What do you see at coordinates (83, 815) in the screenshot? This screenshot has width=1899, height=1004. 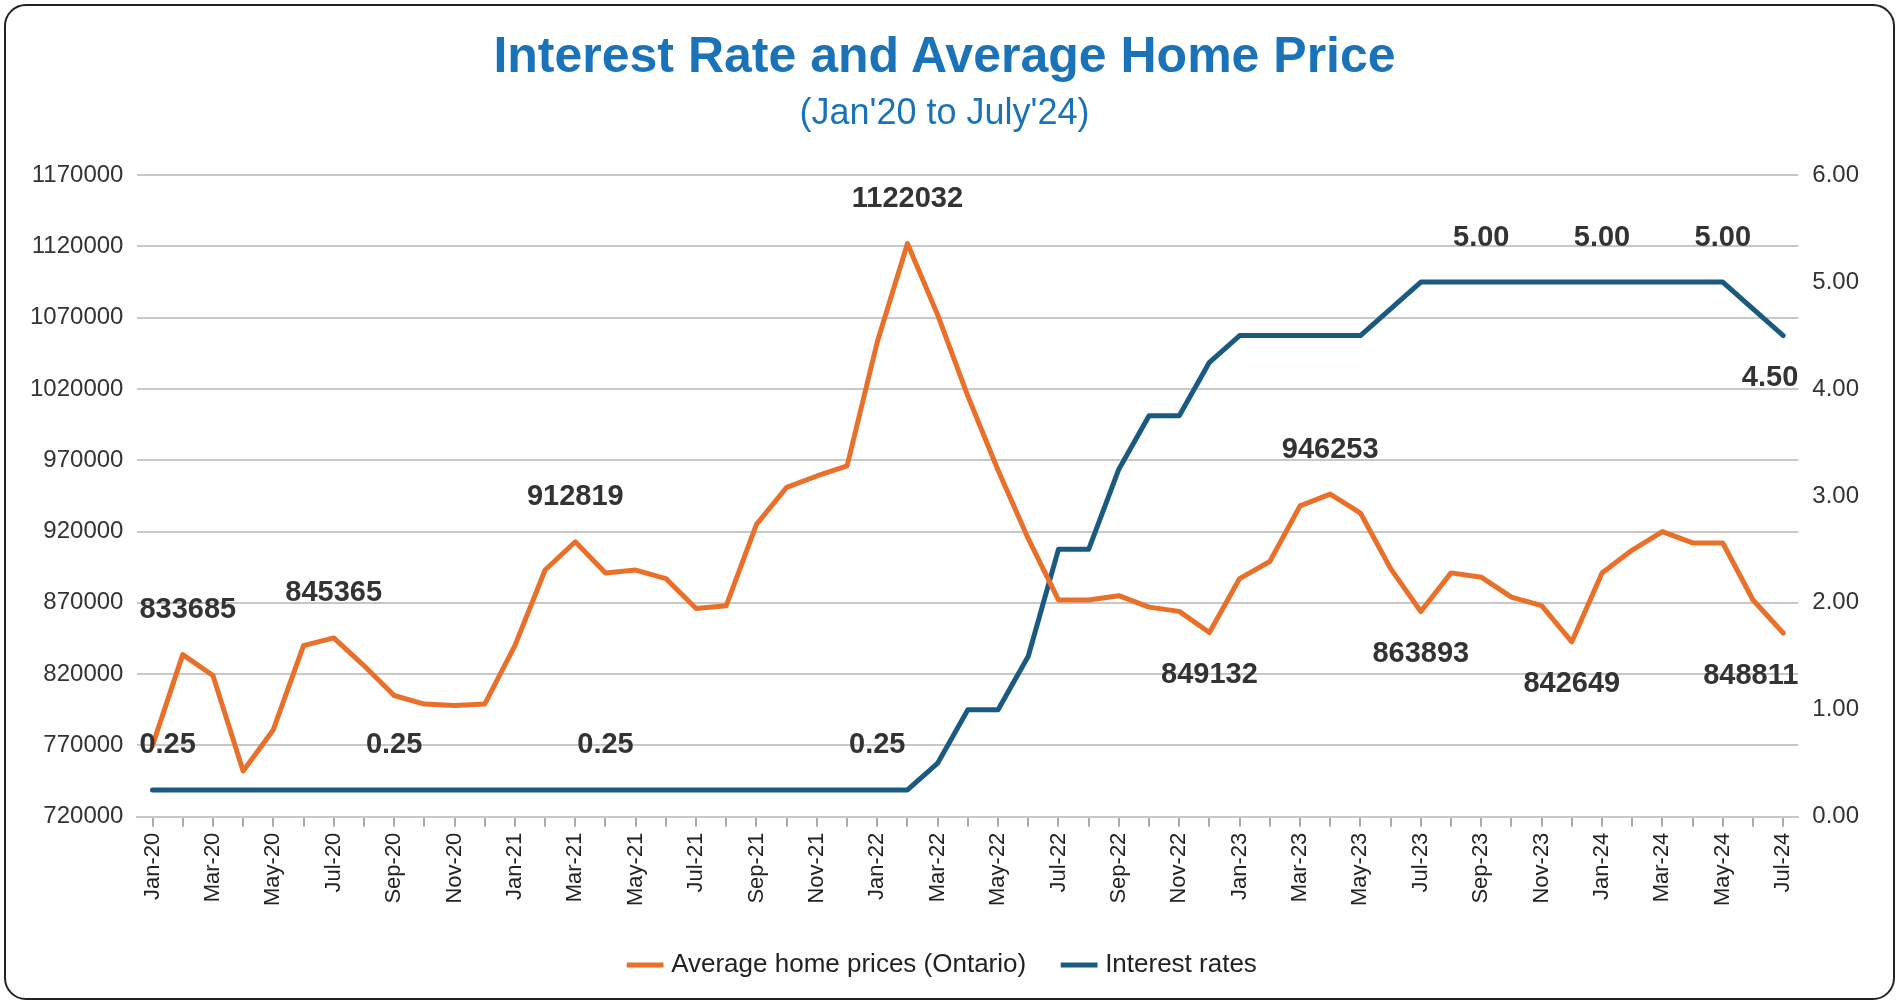 I see `y-tick-label: 720000` at bounding box center [83, 815].